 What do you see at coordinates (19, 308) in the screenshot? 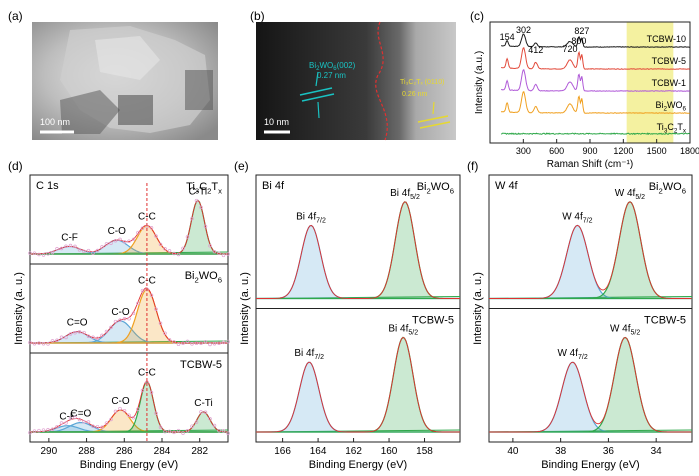
I see `xps-ylabel: Intensity (a. u.)` at bounding box center [19, 308].